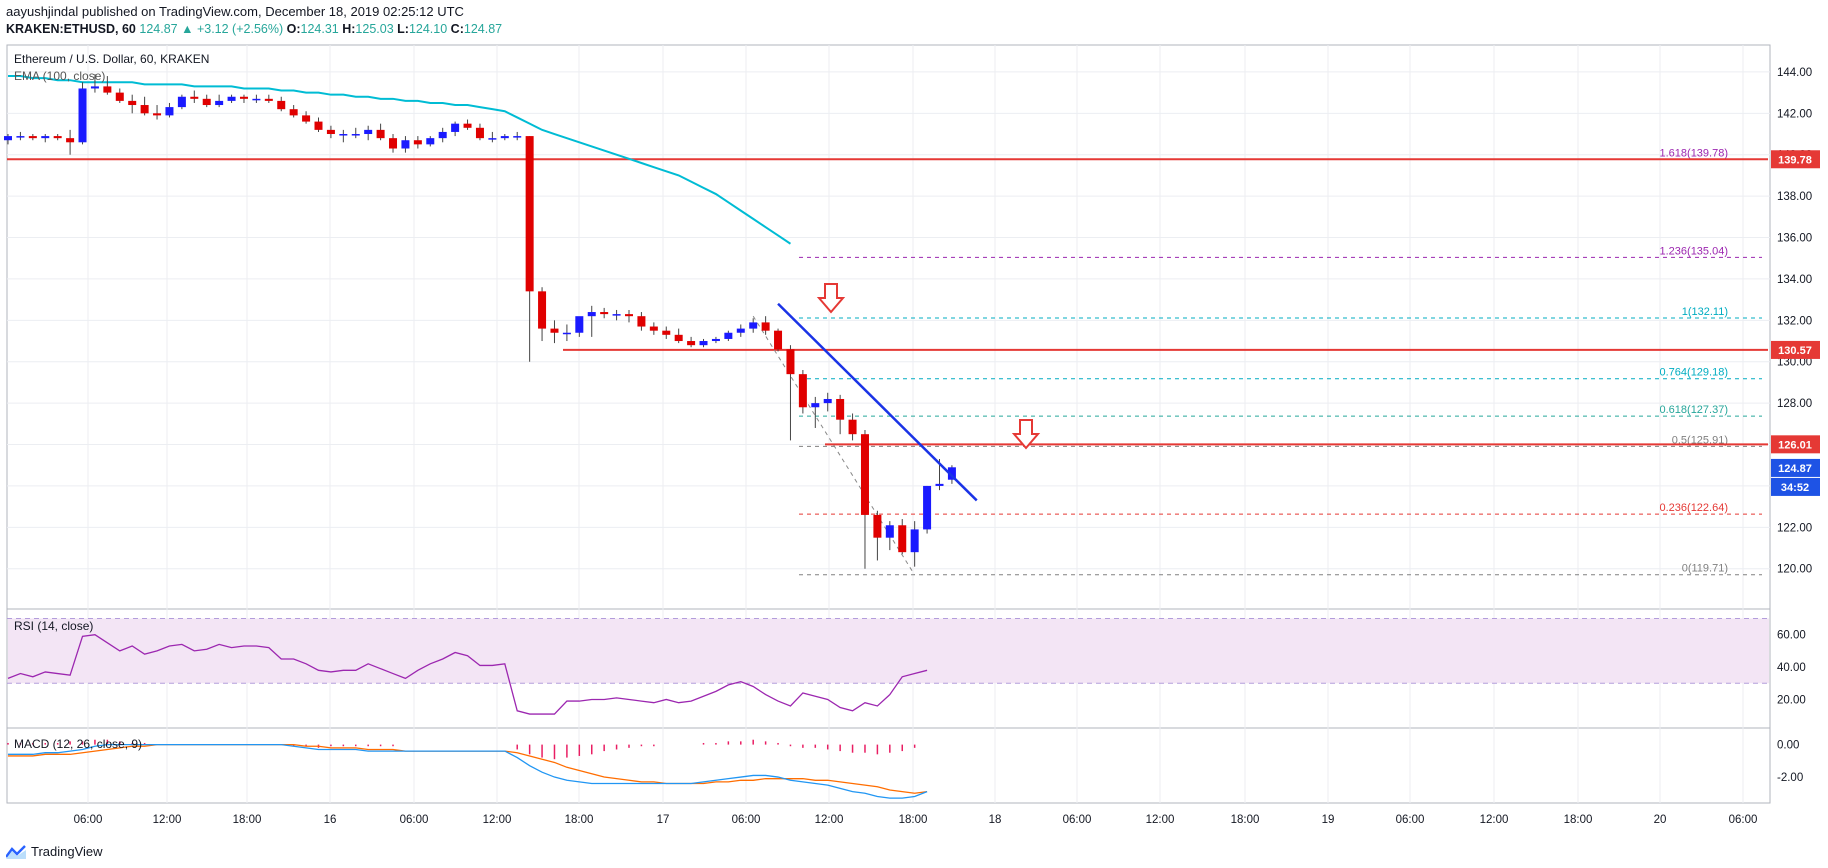  What do you see at coordinates (400, 160) in the screenshot?
I see `ema-line` at bounding box center [400, 160].